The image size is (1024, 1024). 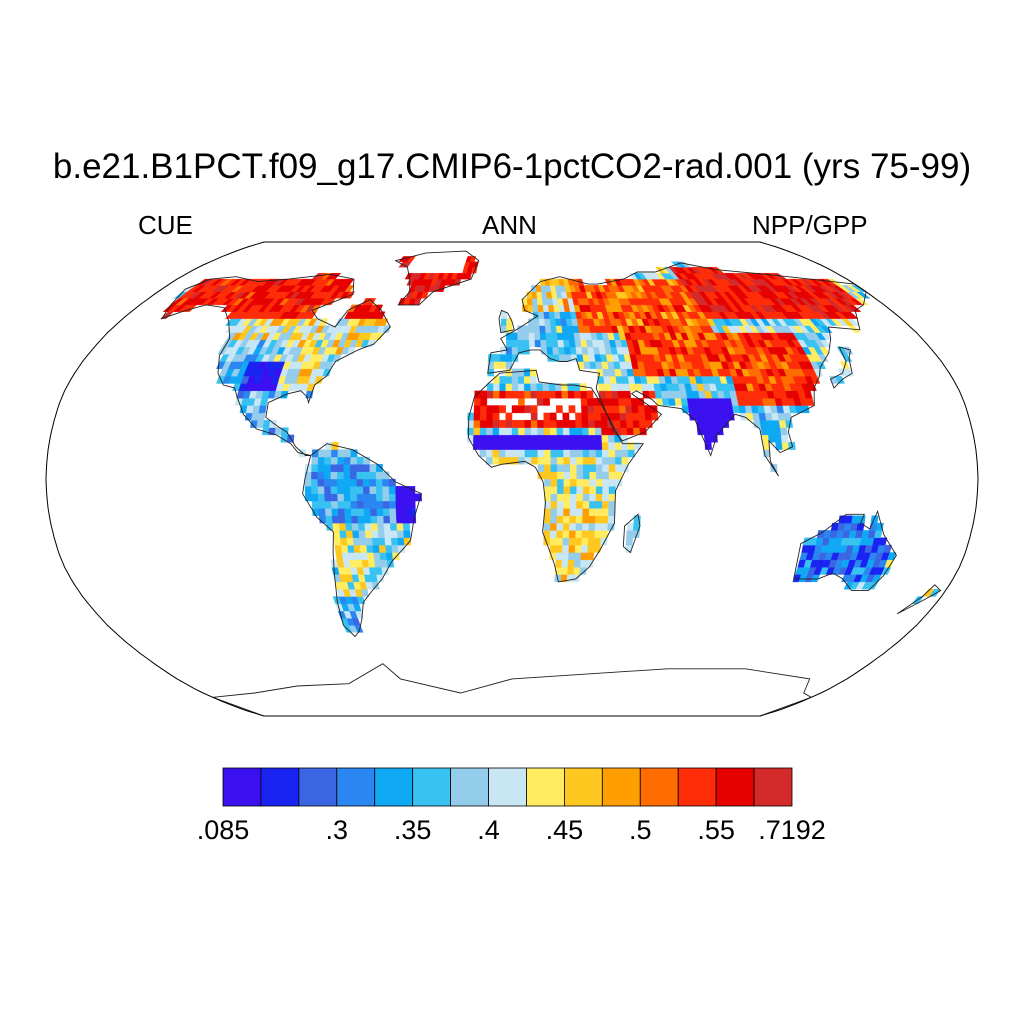 I want to click on coastline-japan, so click(x=841, y=367).